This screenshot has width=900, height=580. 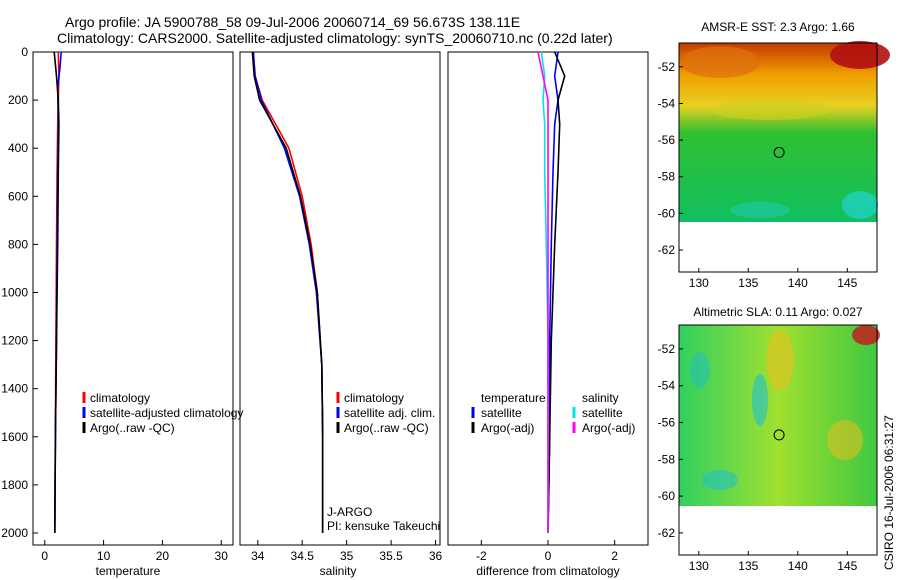 What do you see at coordinates (383, 526) in the screenshot?
I see `salinity-annotation-pi: PI: kensuke Takeuchi` at bounding box center [383, 526].